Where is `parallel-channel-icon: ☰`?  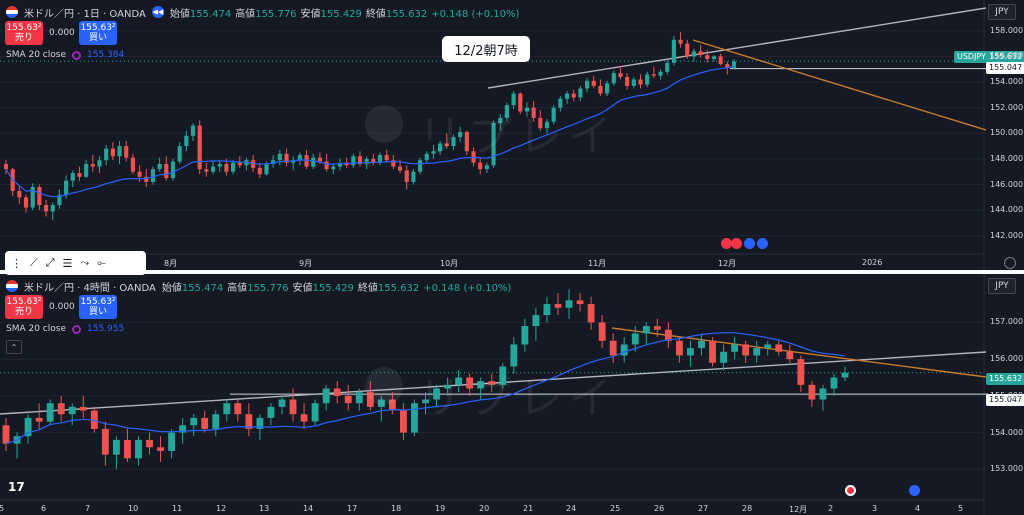
parallel-channel-icon: ☰ is located at coordinates (67, 263).